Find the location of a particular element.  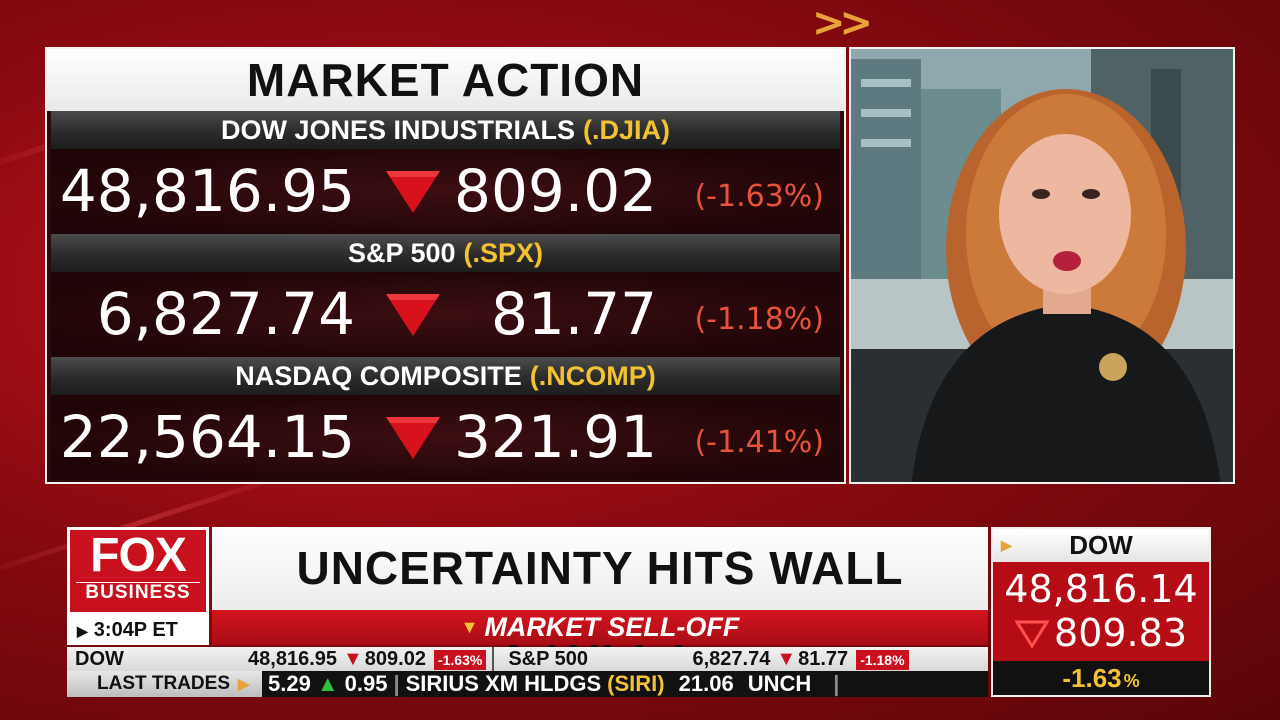

index-value: 48,816.95 is located at coordinates (207, 191).